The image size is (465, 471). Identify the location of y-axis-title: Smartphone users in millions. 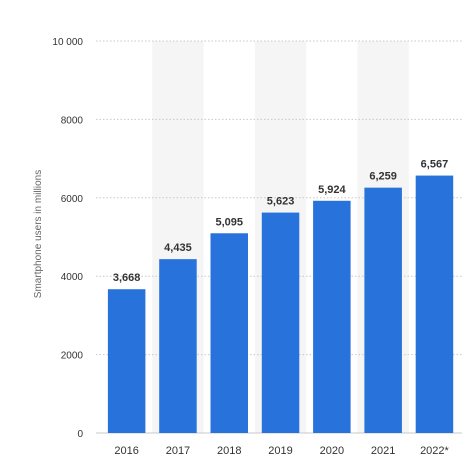
(38, 234).